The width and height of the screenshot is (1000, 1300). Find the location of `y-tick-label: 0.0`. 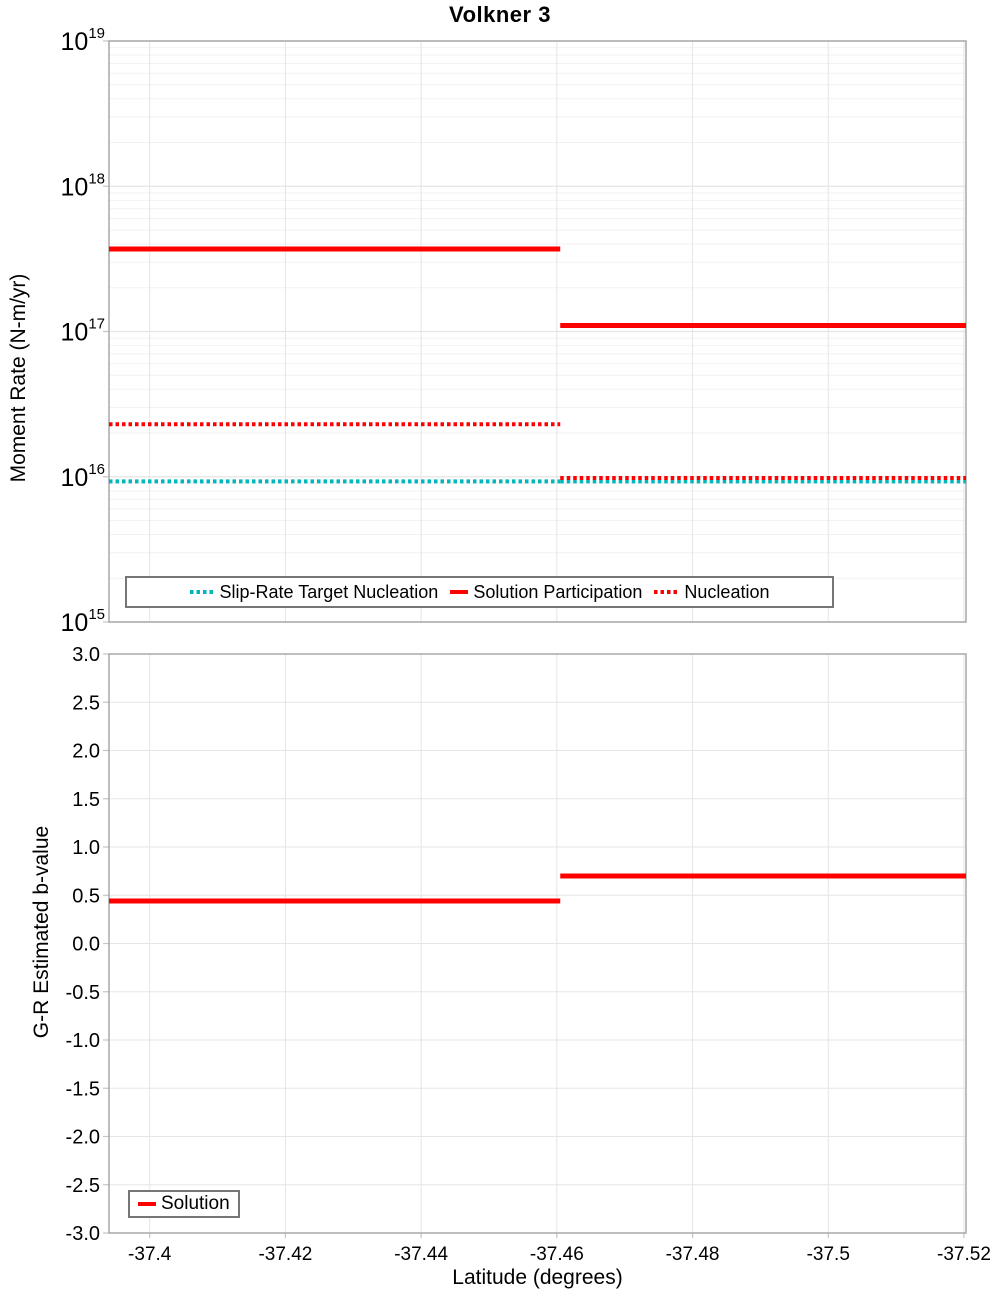

y-tick-label: 0.0 is located at coordinates (86, 945).